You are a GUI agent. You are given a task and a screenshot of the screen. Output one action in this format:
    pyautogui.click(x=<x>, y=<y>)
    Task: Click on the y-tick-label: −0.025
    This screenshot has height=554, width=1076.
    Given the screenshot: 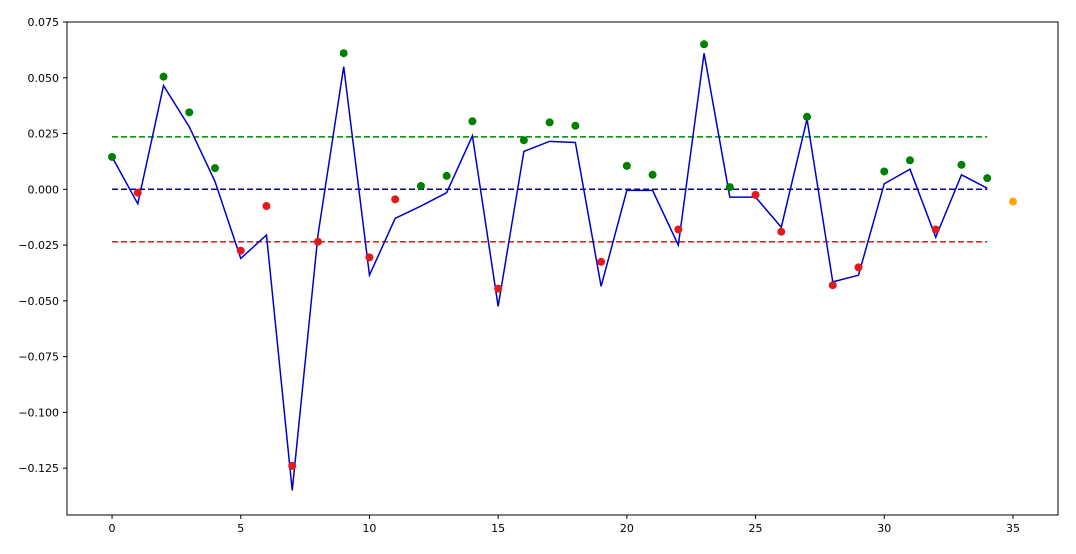 What is the action you would take?
    pyautogui.click(x=38, y=245)
    